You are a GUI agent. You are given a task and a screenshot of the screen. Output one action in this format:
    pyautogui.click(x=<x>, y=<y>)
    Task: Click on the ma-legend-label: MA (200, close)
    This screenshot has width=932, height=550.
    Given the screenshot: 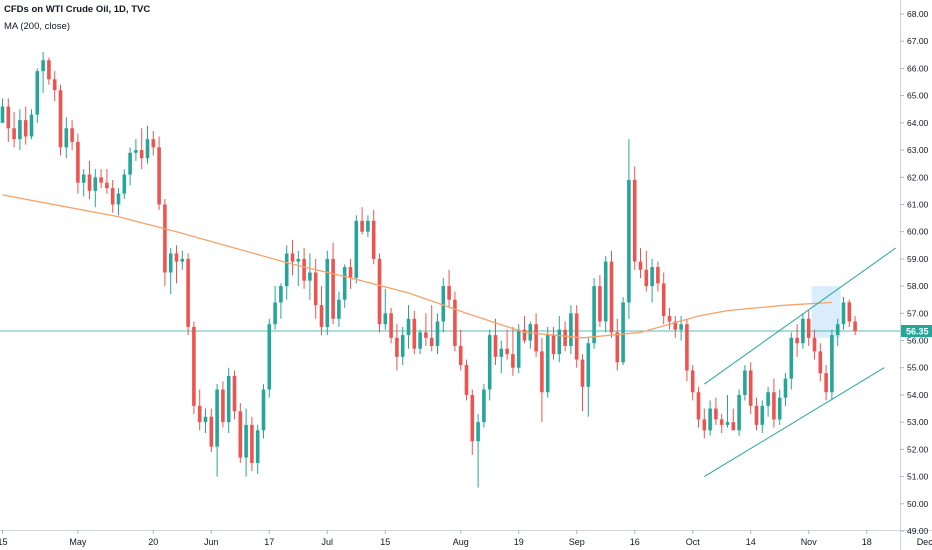 What is the action you would take?
    pyautogui.click(x=37, y=26)
    